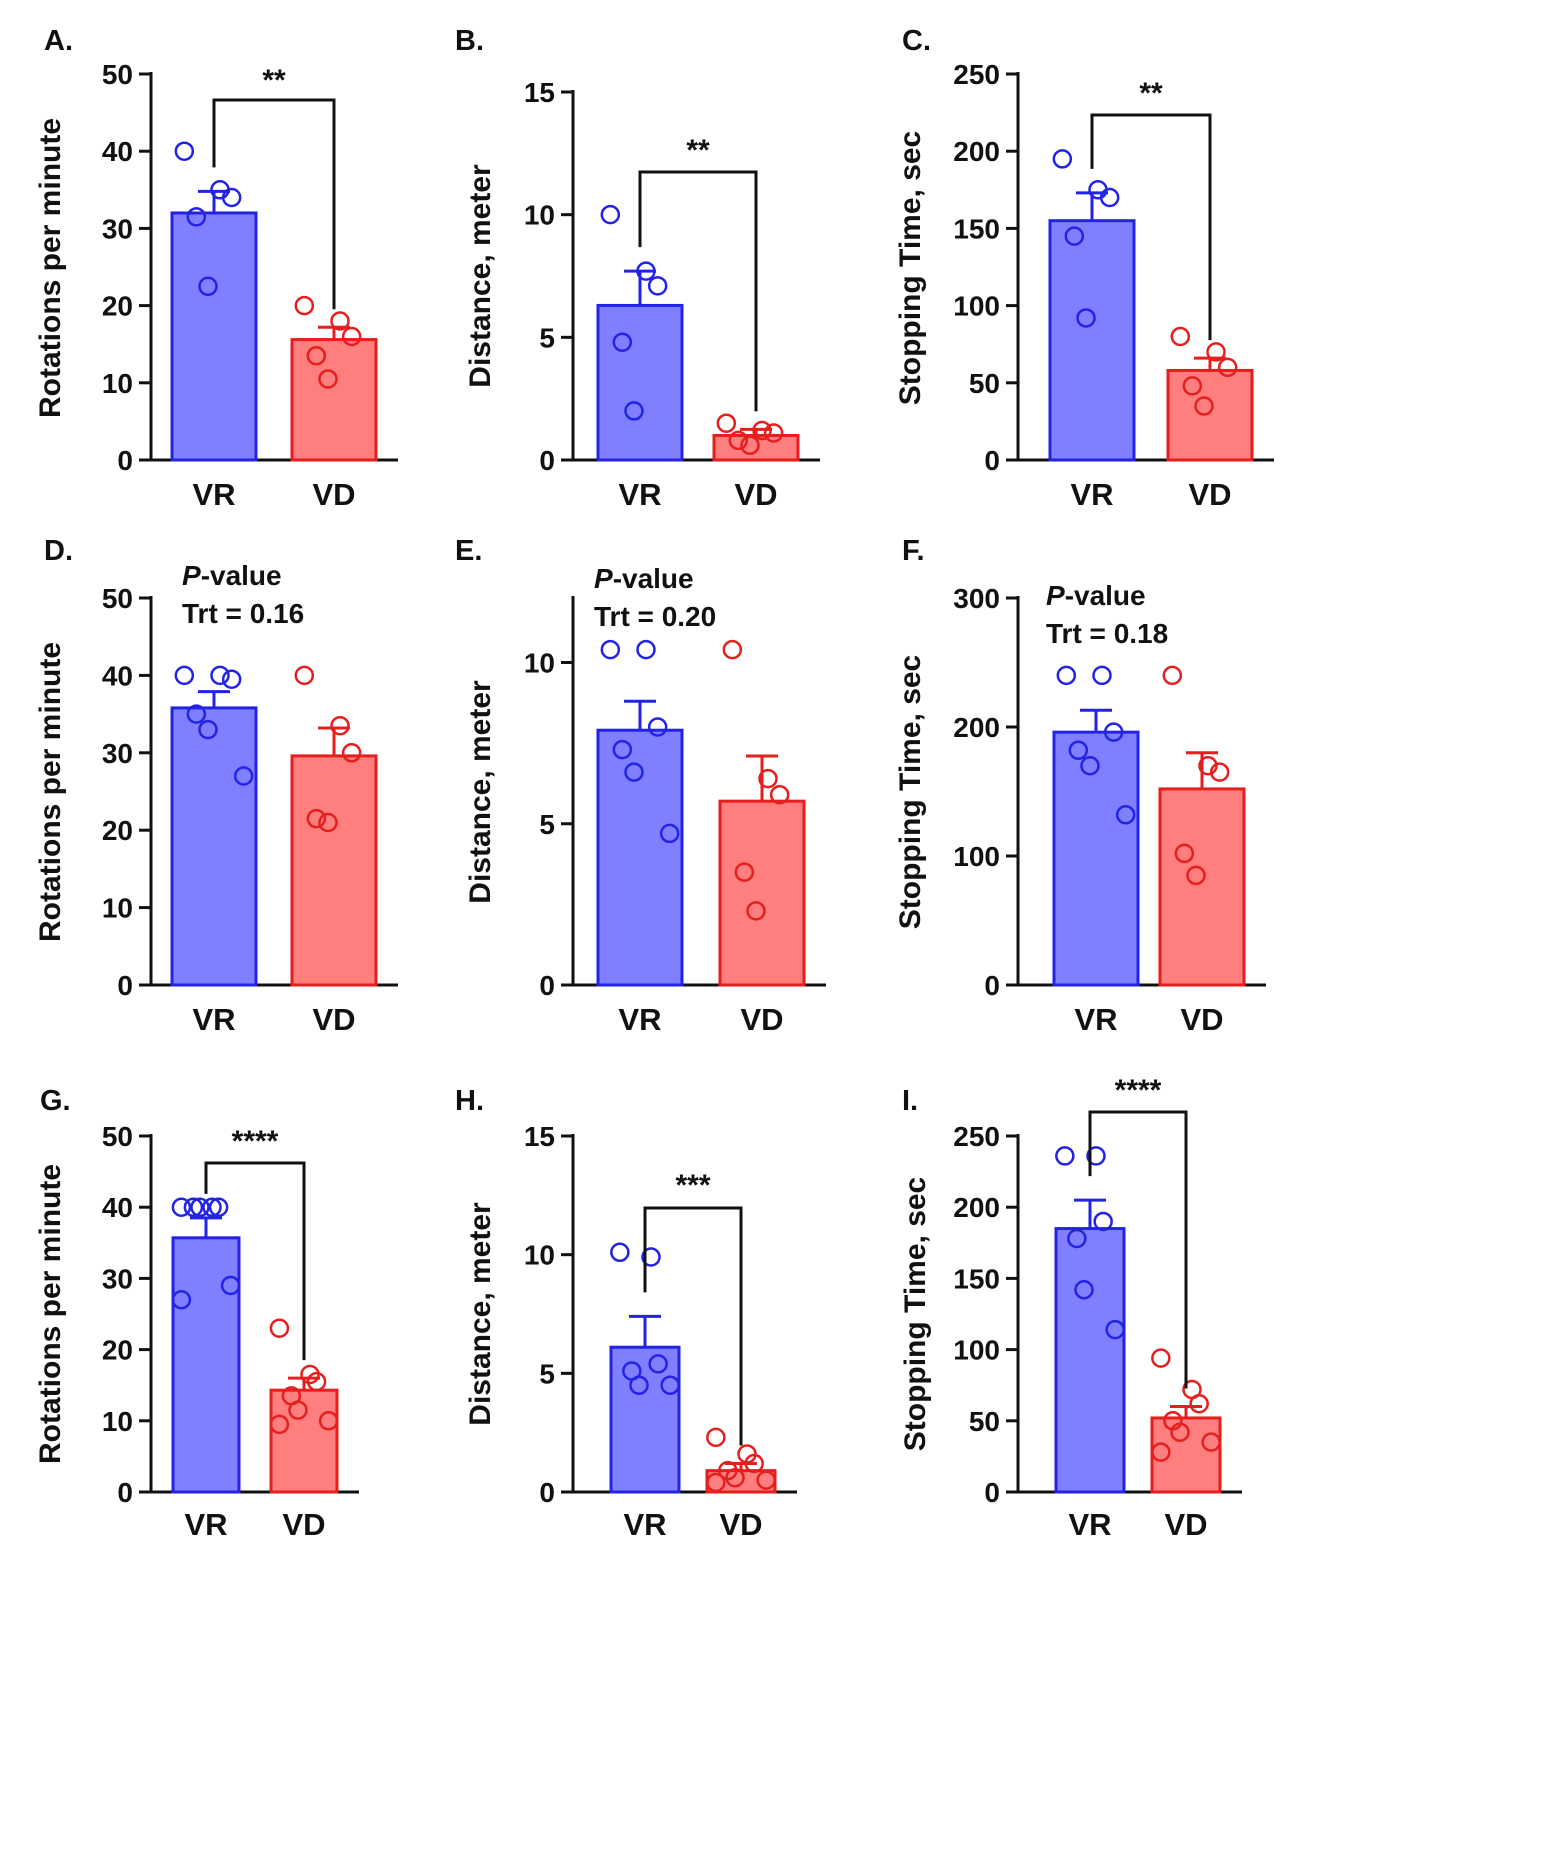 This screenshot has height=1864, width=1558. What do you see at coordinates (480, 276) in the screenshot?
I see `y-axis-label: Distance, meter` at bounding box center [480, 276].